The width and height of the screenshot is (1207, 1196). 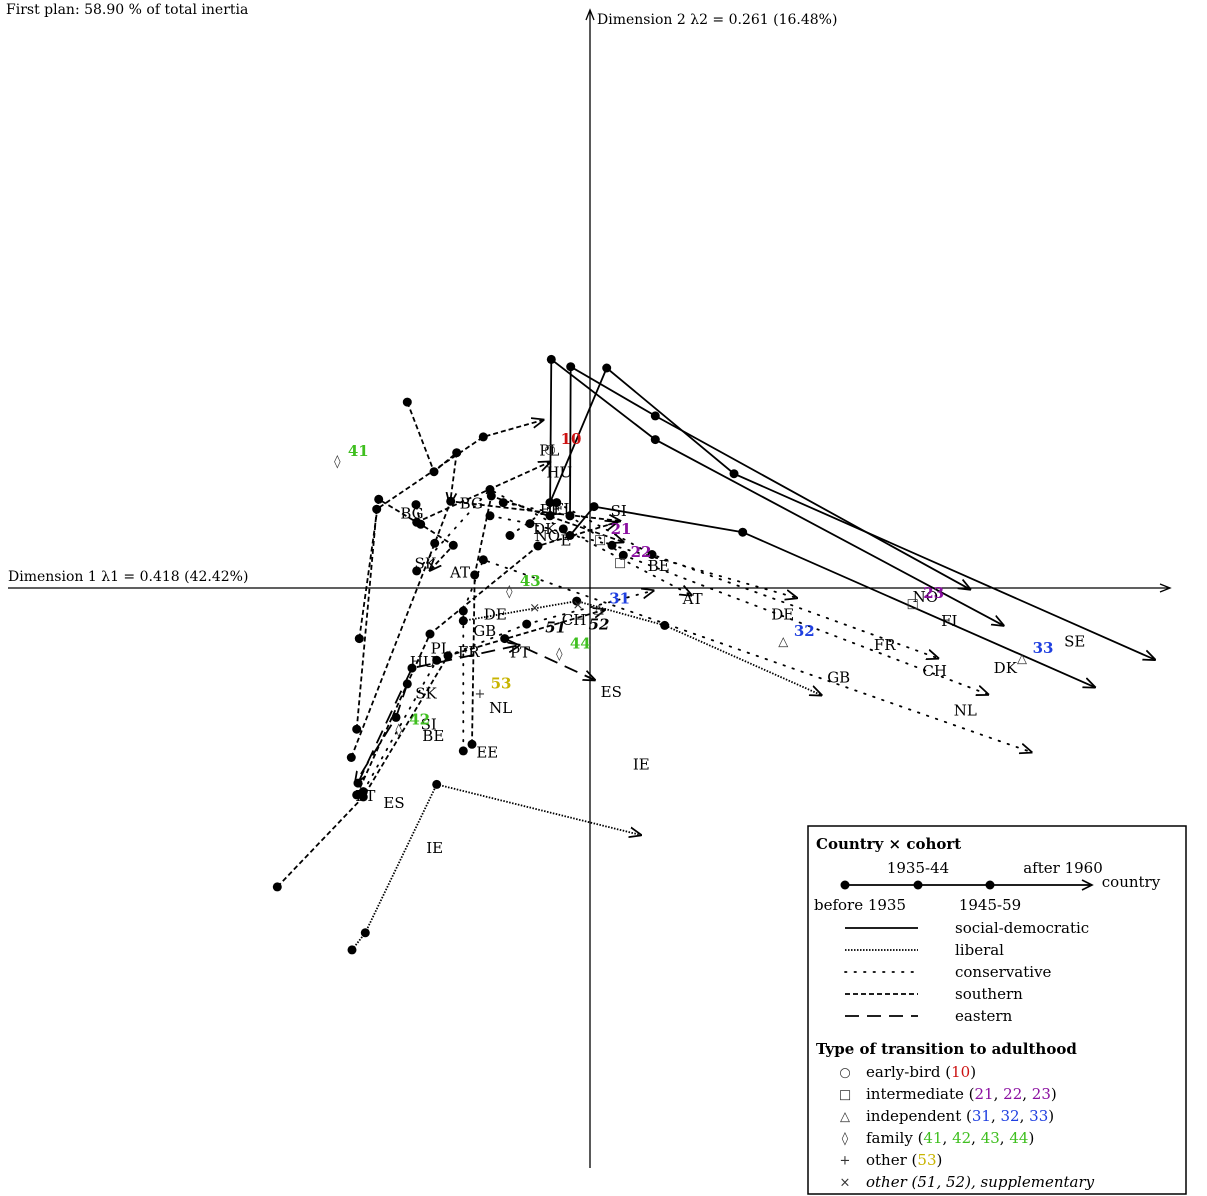 What do you see at coordinates (447, 577) in the screenshot?
I see `trajectory-pl-southern` at bounding box center [447, 577].